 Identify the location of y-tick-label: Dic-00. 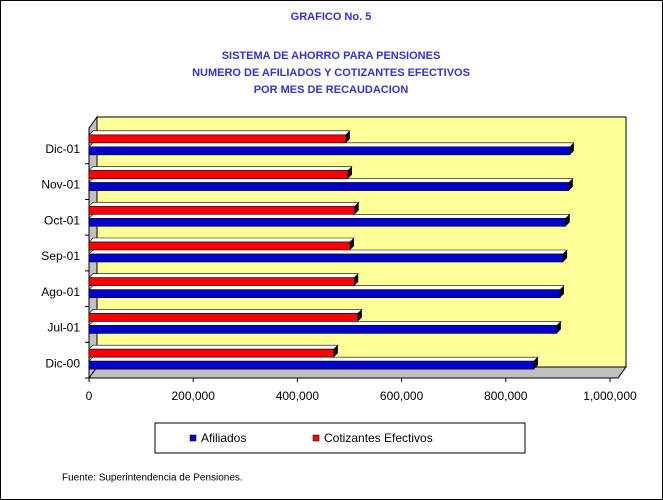
(62, 363).